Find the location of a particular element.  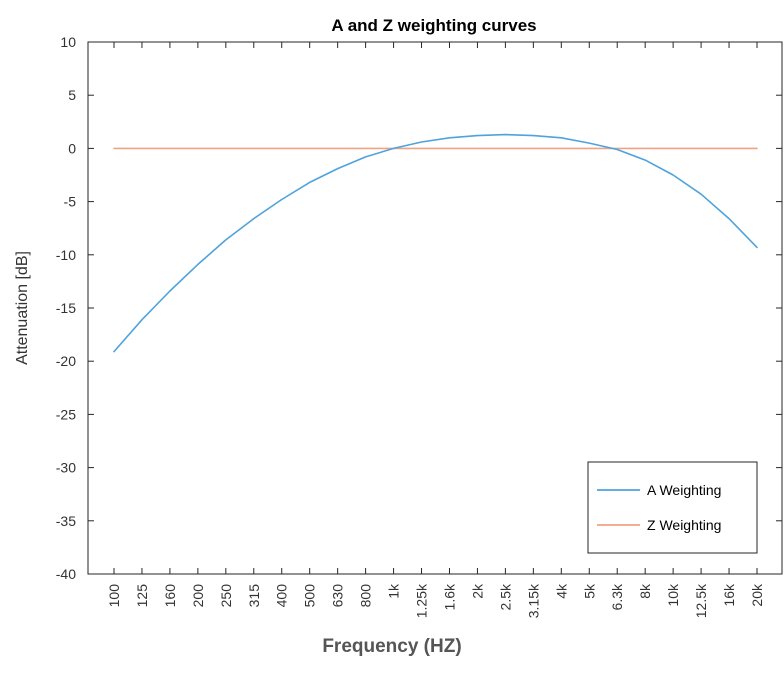

x-tick-label: 1.25k is located at coordinates (422, 600).